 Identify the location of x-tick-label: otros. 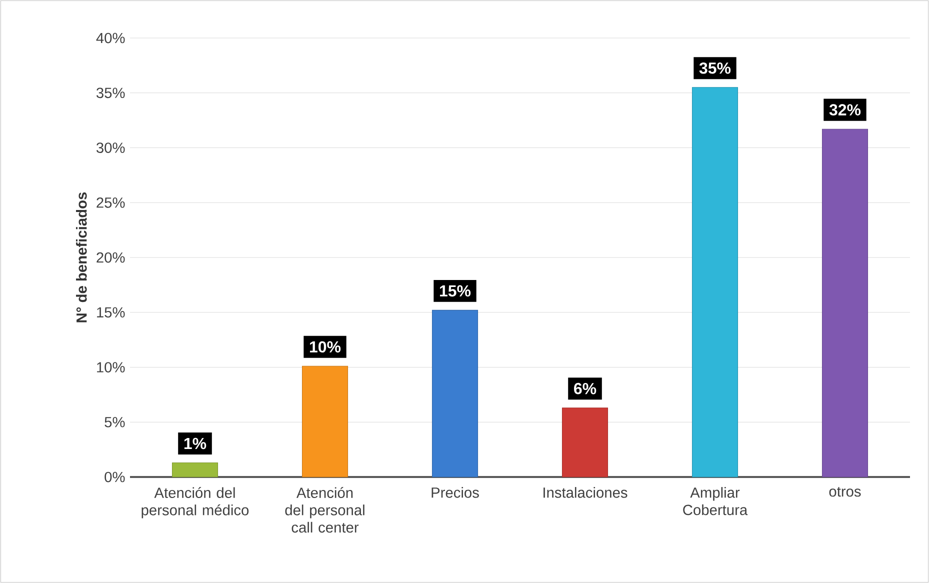
(845, 492).